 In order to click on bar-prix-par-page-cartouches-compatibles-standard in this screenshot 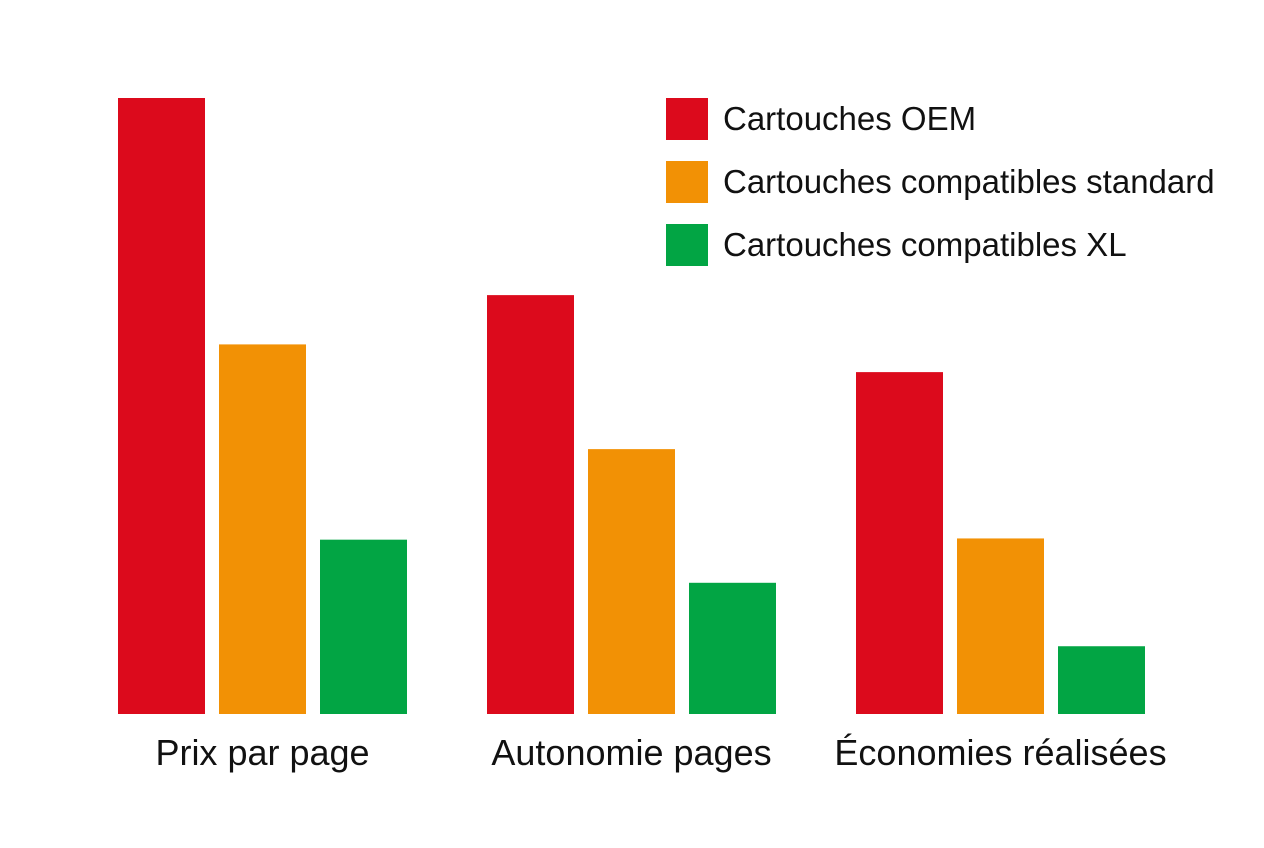, I will do `click(262, 529)`.